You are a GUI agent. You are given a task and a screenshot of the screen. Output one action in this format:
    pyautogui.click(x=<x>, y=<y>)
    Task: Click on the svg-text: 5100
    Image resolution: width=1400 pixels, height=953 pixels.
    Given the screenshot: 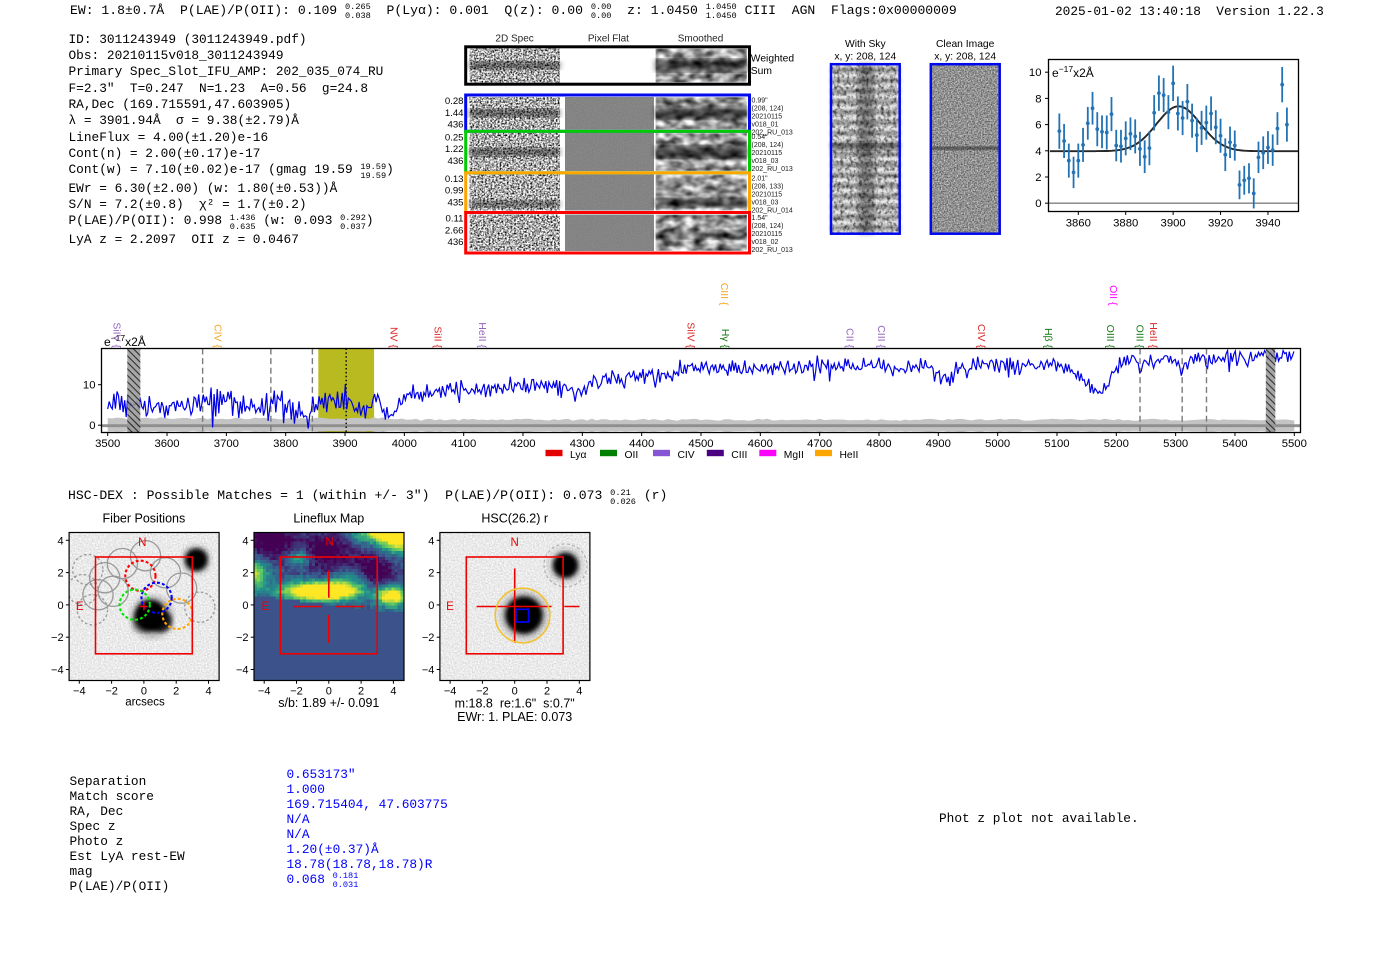 What is the action you would take?
    pyautogui.click(x=1056, y=444)
    